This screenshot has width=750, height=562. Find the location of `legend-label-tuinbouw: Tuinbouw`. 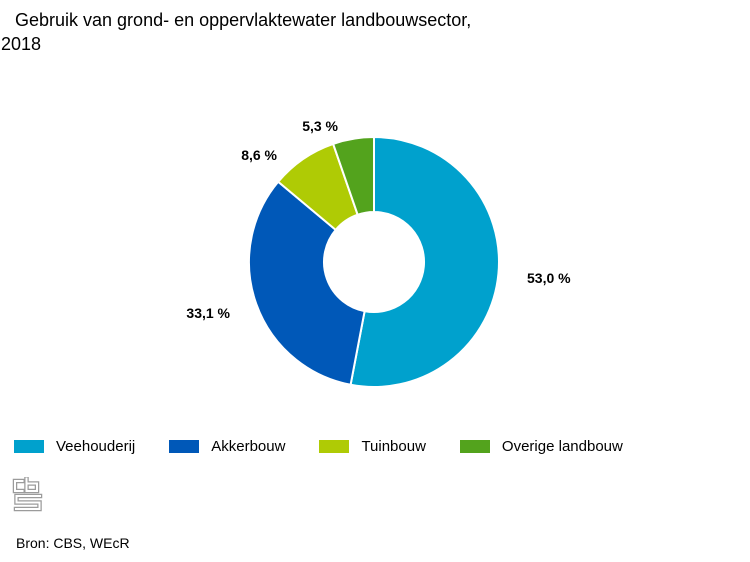

legend-label-tuinbouw: Tuinbouw is located at coordinates (393, 446).